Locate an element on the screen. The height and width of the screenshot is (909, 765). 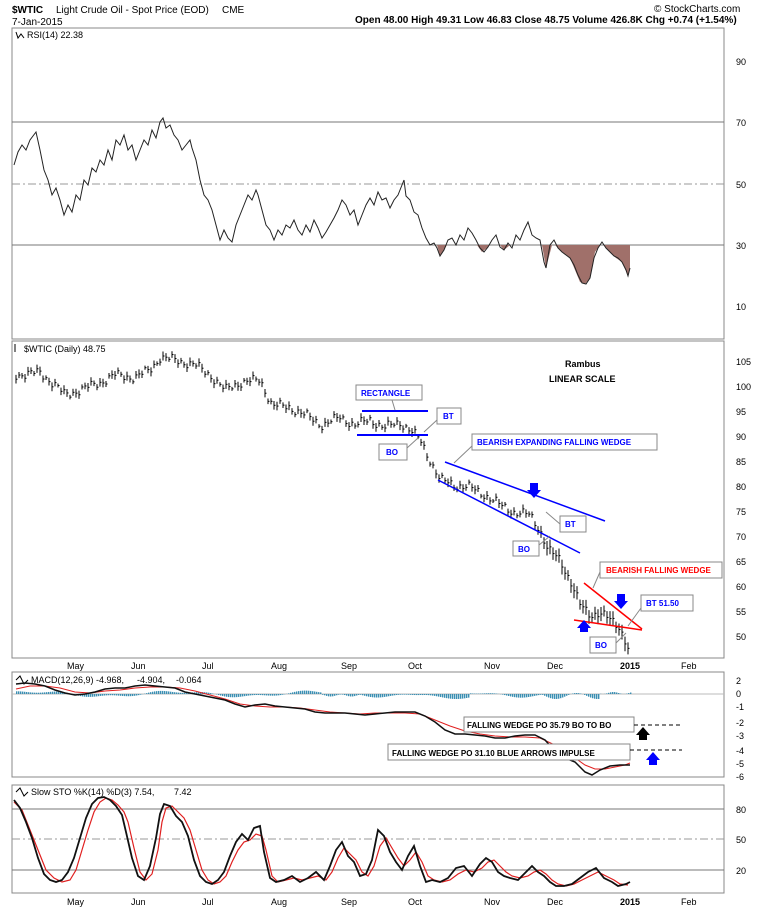
sto-label-main: Slow STO %K(14) %D(3) 7.54, is located at coordinates (92, 792).